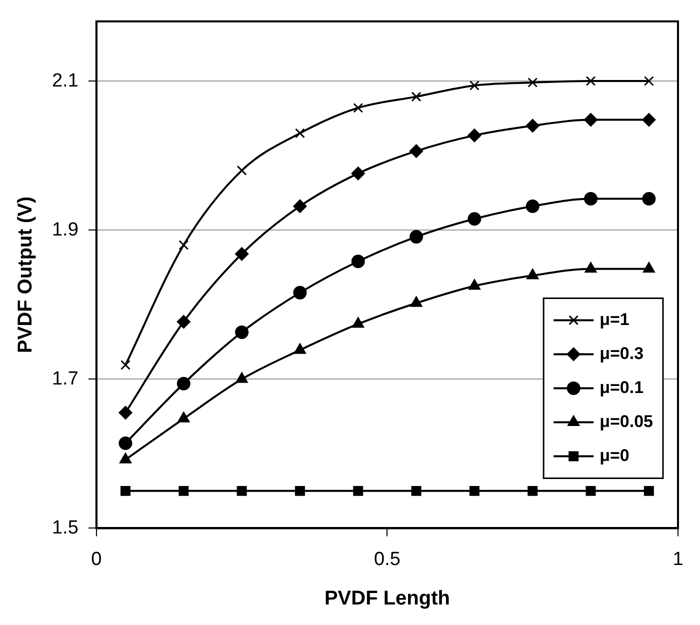 The width and height of the screenshot is (700, 625). What do you see at coordinates (387, 559) in the screenshot?
I see `x-tick-label: 0.5` at bounding box center [387, 559].